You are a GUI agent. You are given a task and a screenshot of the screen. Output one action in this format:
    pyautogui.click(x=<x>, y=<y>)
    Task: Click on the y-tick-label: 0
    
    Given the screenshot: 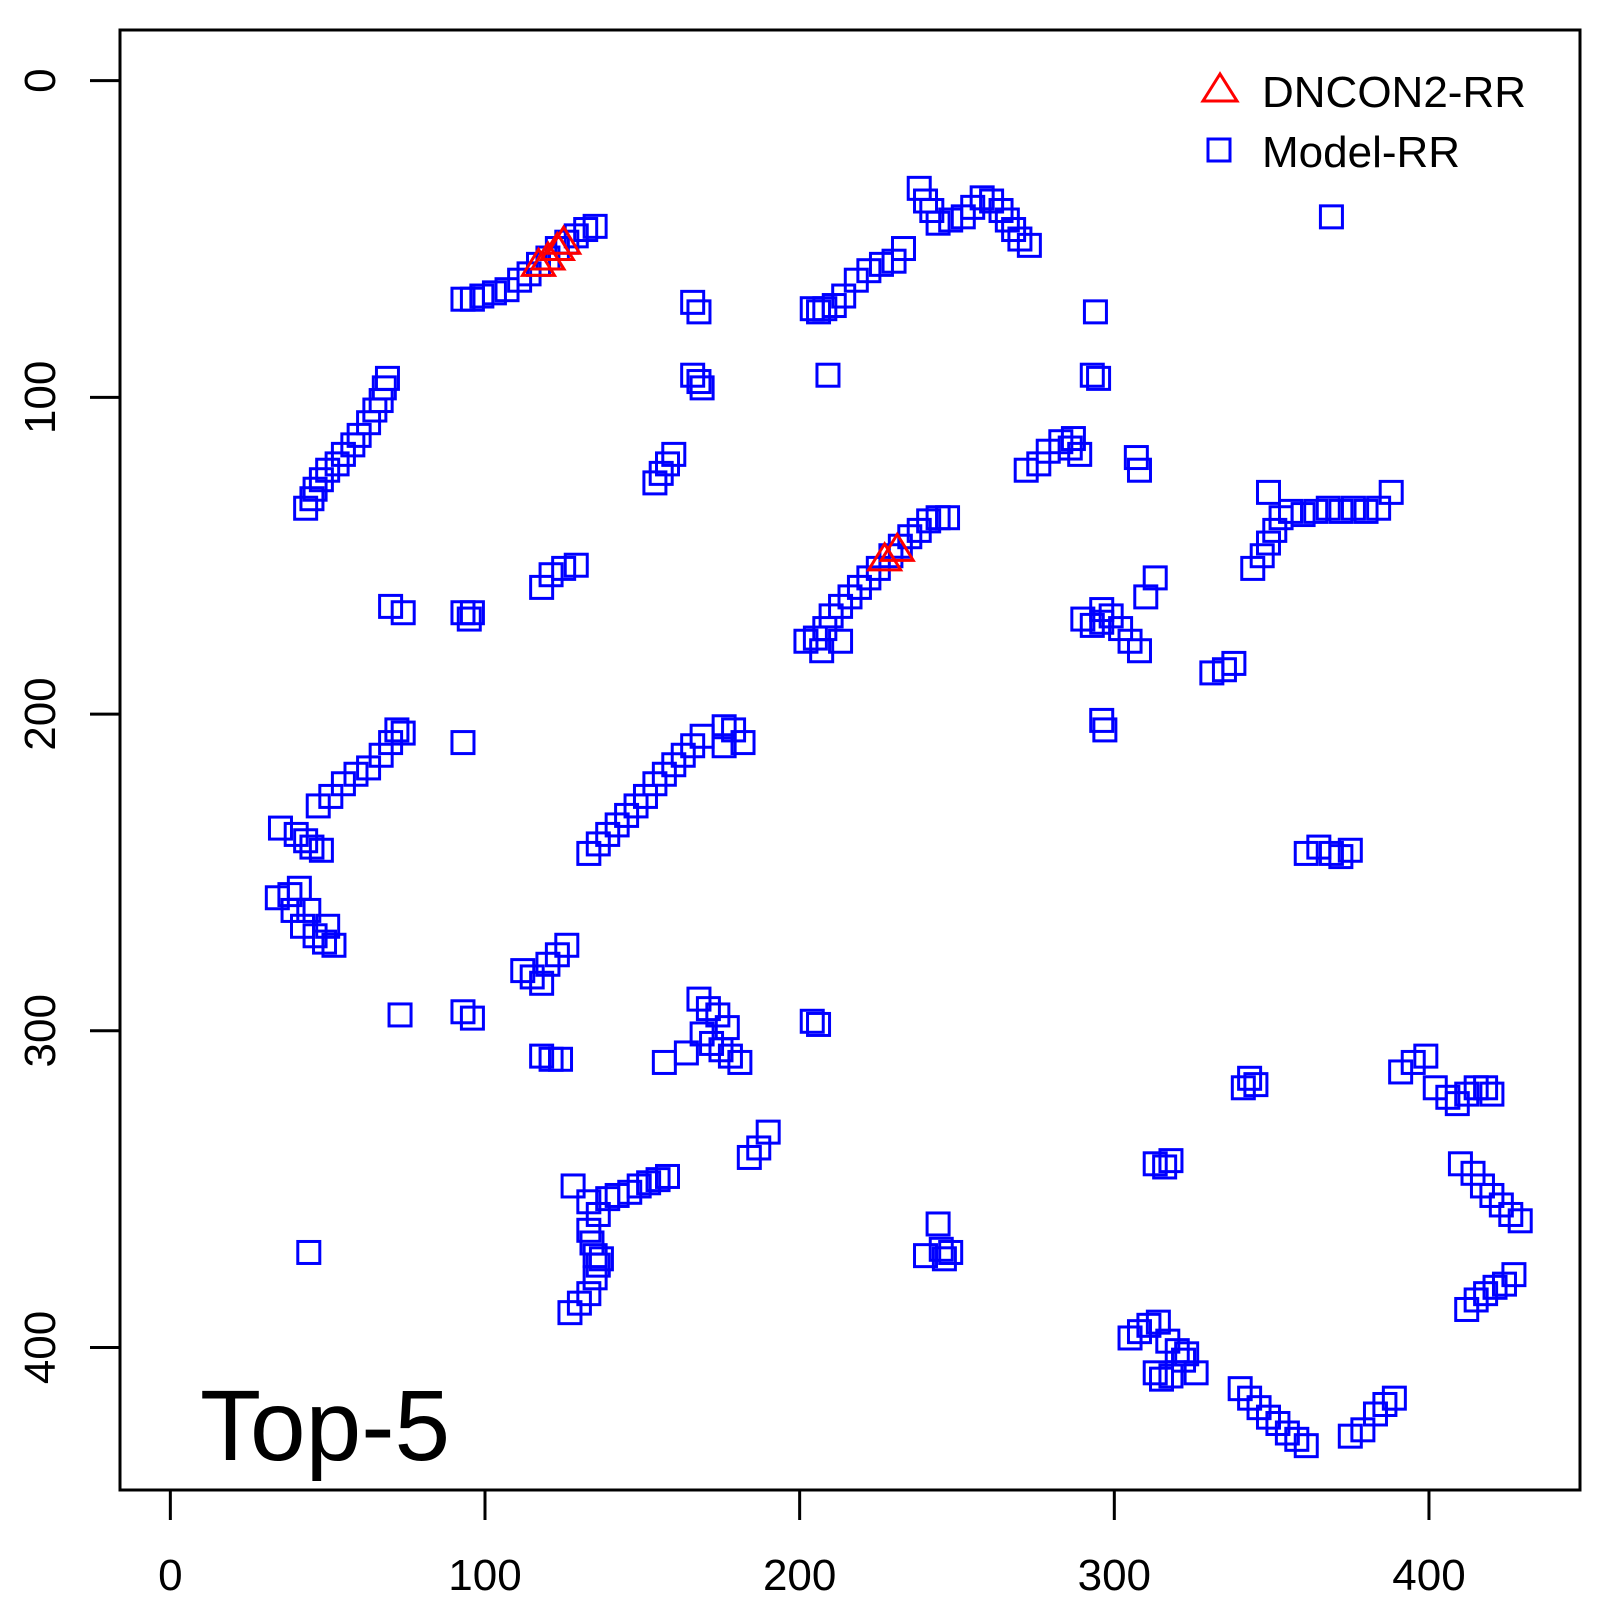 What is the action you would take?
    pyautogui.click(x=40, y=80)
    